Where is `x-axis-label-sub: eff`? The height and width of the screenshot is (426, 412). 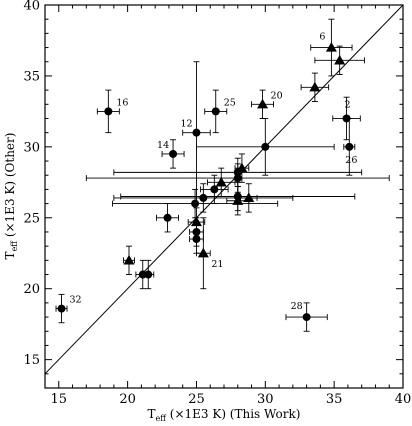
x-axis-label-sub: eff is located at coordinates (162, 418).